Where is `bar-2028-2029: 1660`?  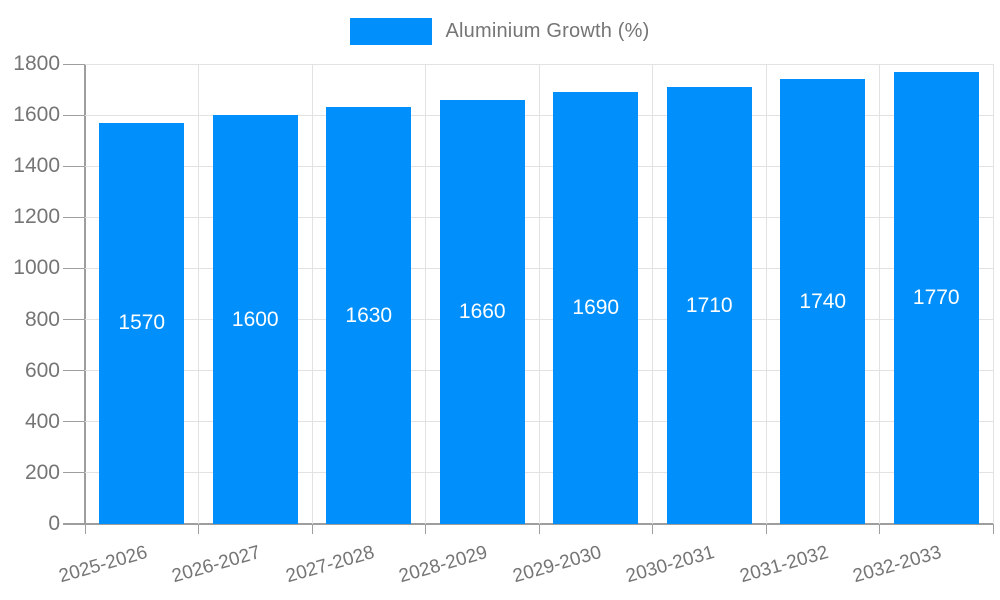 bar-2028-2029: 1660 is located at coordinates (482, 311).